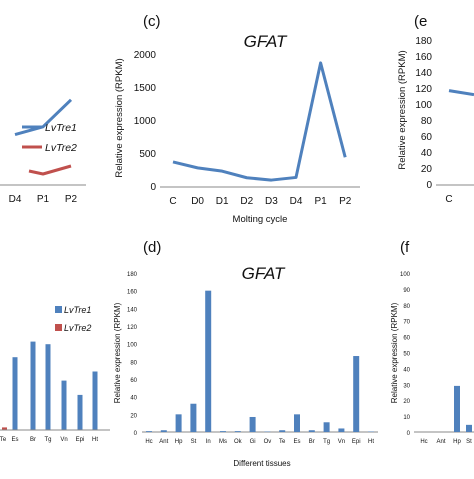  Describe the element at coordinates (402, 109) in the screenshot. I see `panel-e-y-axis-title: Relative expression (RPKM)` at that location.